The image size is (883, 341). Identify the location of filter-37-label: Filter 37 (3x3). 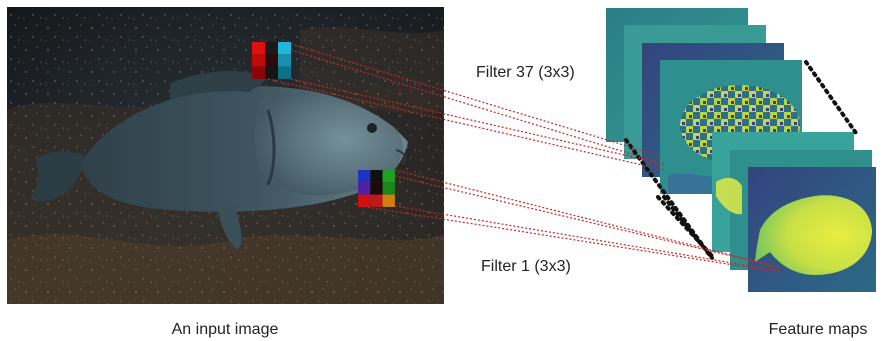
(525, 72).